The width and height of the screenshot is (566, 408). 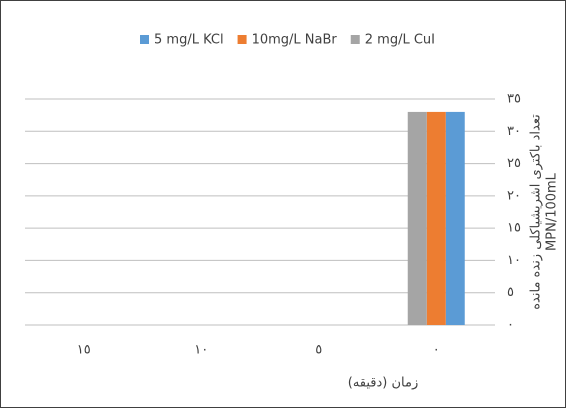 What do you see at coordinates (514, 163) in the screenshot?
I see `y-tick-label: ٢٥` at bounding box center [514, 163].